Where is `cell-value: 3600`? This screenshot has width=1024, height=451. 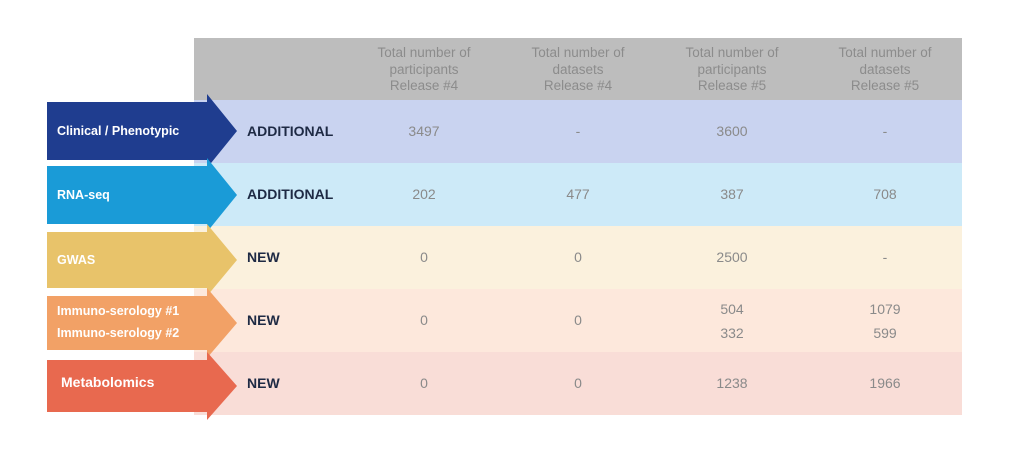
cell-value: 3600 is located at coordinates (732, 131).